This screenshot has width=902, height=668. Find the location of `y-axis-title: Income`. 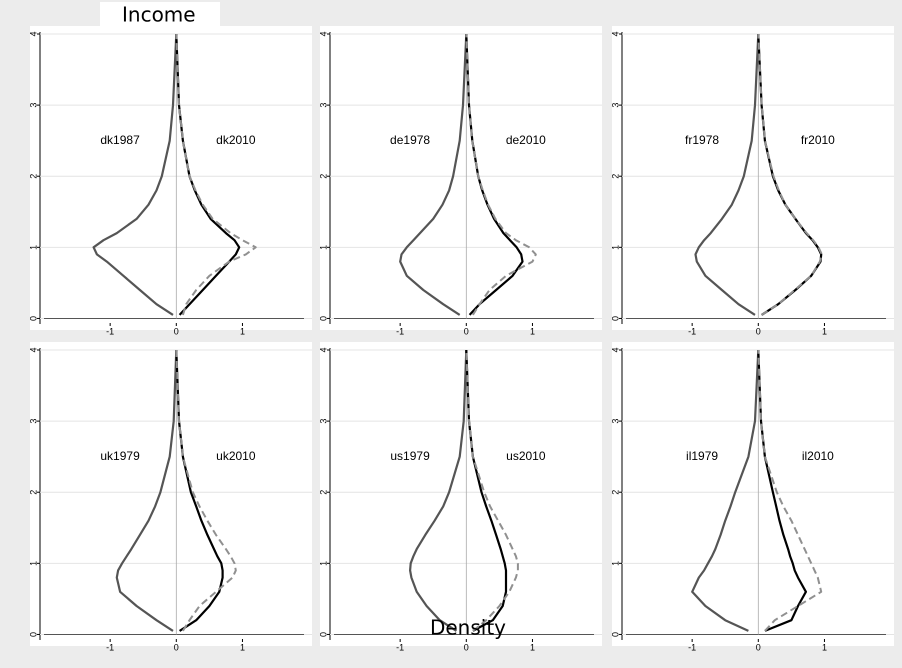

y-axis-title: Income is located at coordinates (159, 15).